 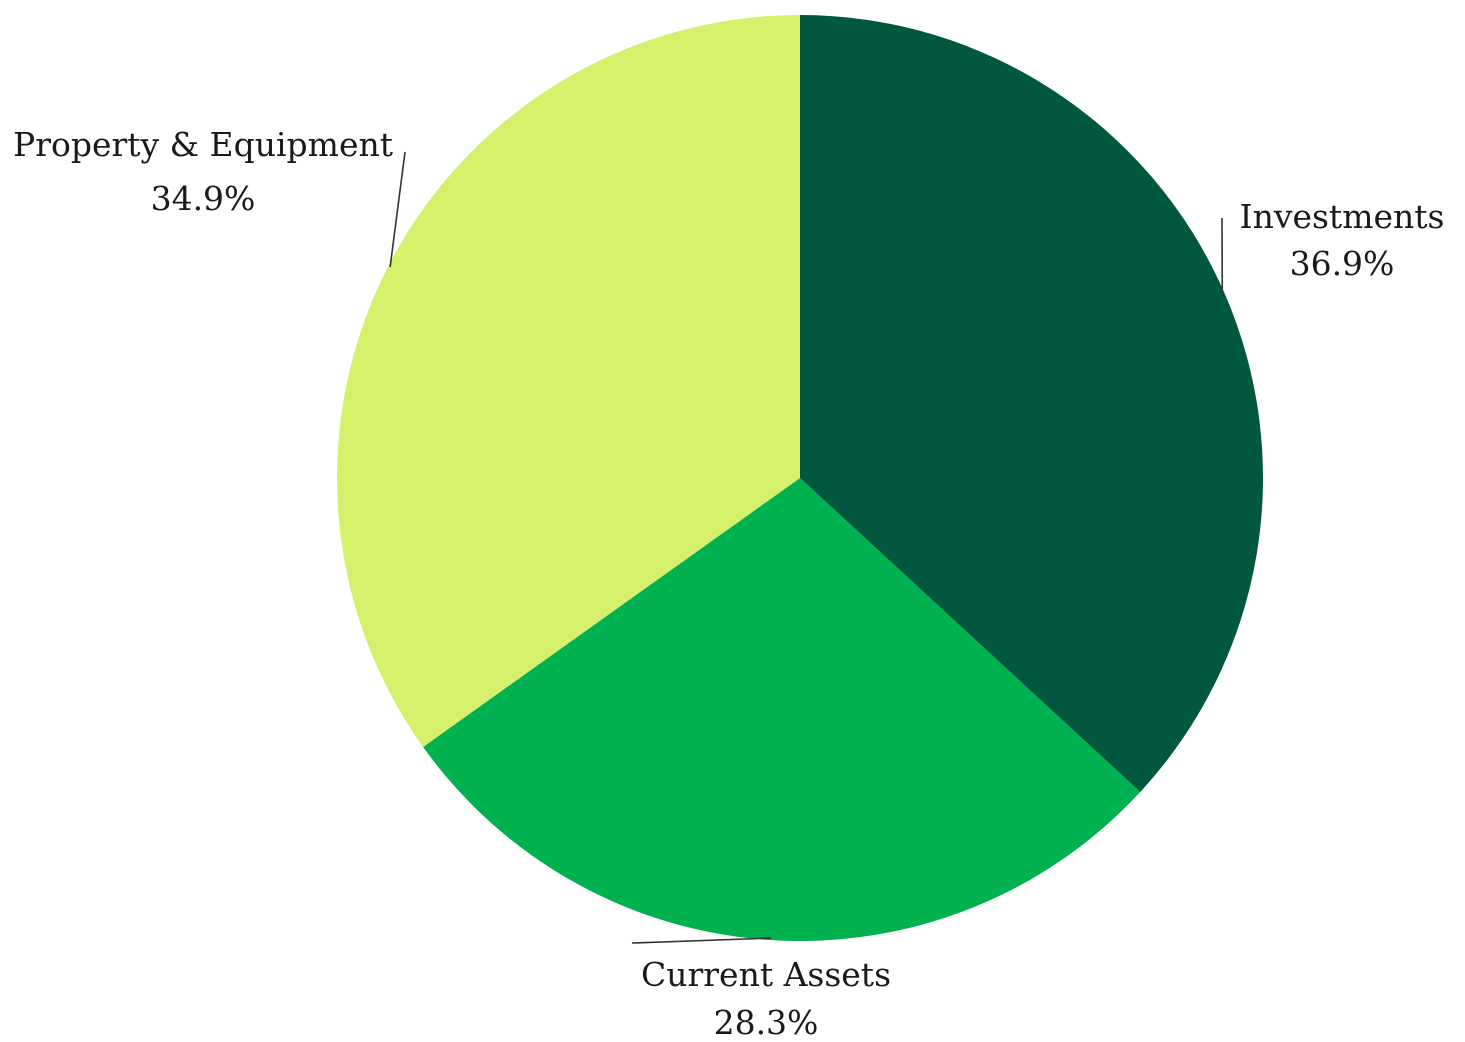 I want to click on slice-percentage: 28.3%, so click(x=766, y=1022).